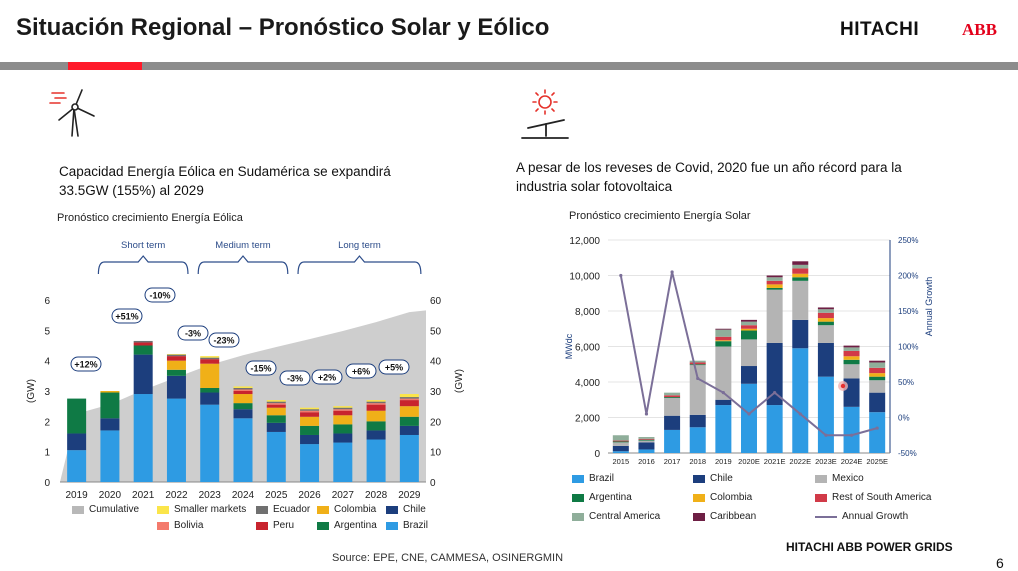  Describe the element at coordinates (843, 386) in the screenshot. I see `cursor-dot` at that location.